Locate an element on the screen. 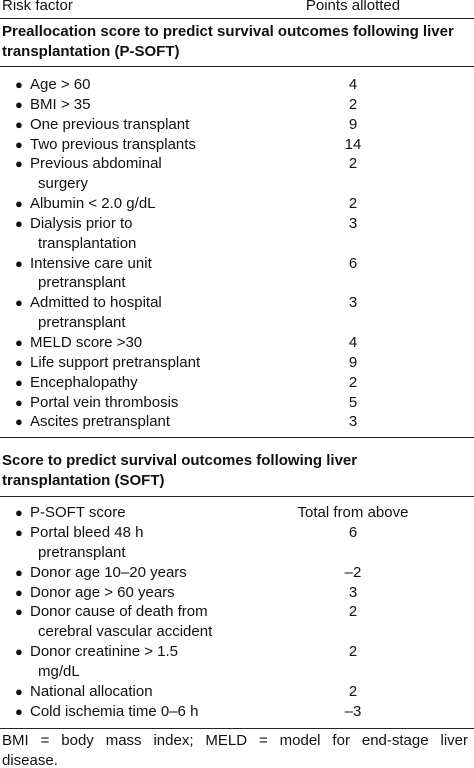 The image size is (474, 768). column-header: Risk factor is located at coordinates (37, 7).